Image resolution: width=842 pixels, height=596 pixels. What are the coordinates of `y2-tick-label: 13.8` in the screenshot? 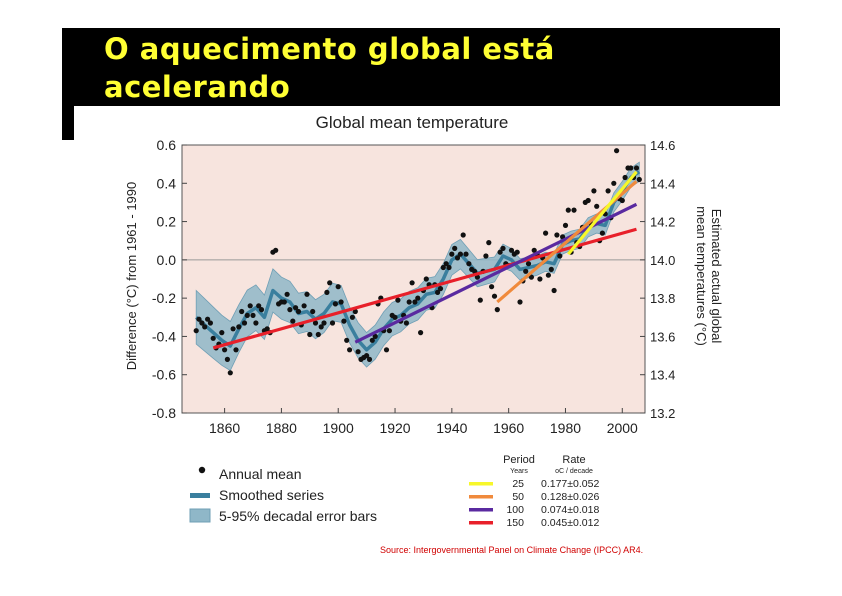 It's located at (662, 298).